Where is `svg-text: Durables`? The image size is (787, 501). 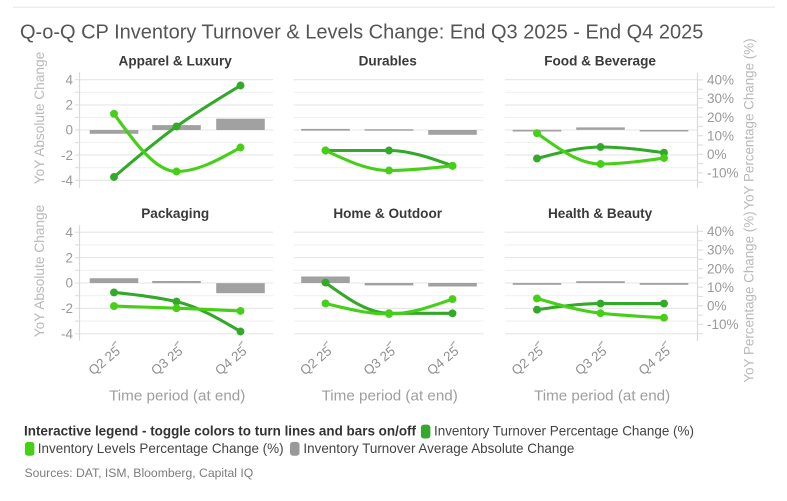
svg-text: Durables is located at coordinates (388, 61).